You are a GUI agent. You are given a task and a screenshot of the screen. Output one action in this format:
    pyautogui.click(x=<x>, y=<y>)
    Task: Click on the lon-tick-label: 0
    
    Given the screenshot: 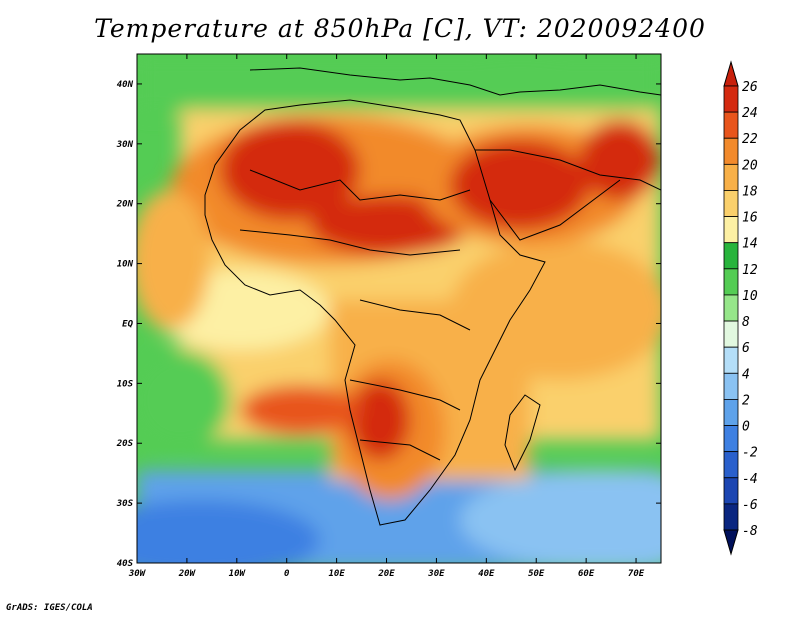 What is the action you would take?
    pyautogui.click(x=287, y=574)
    